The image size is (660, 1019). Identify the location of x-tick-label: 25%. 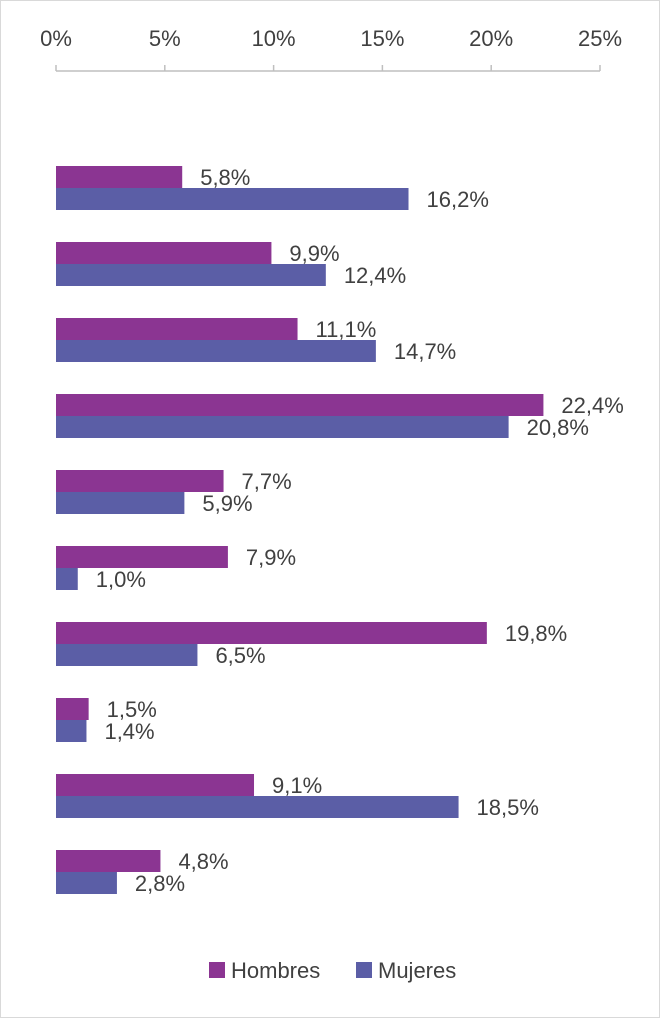
(600, 38).